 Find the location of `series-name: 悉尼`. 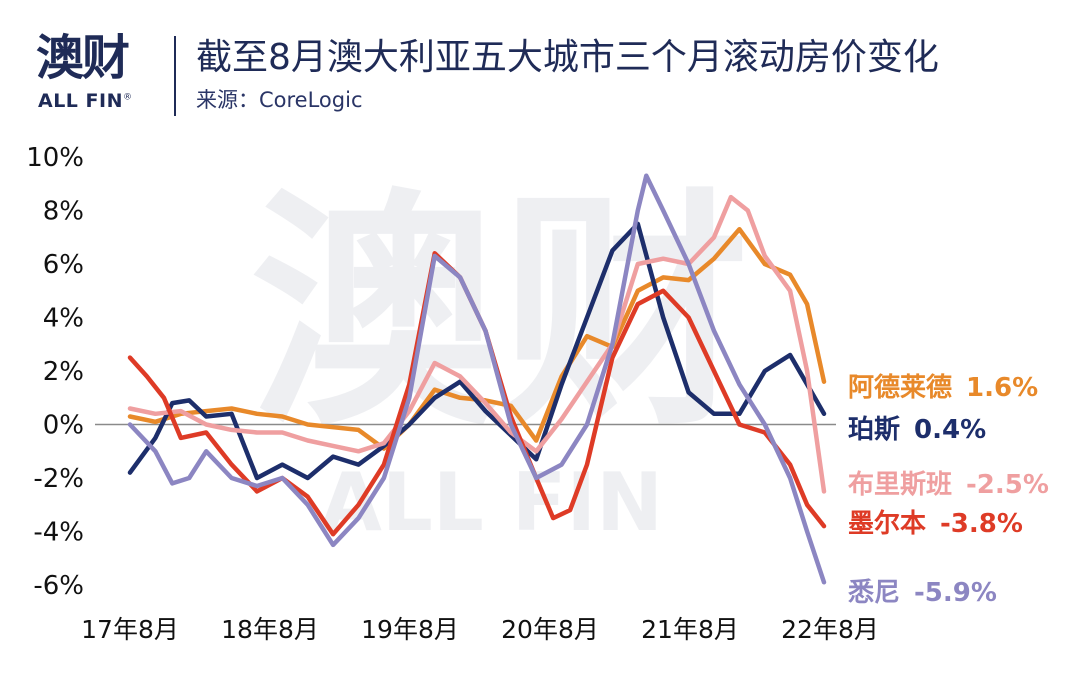

series-name: 悉尼 is located at coordinates (874, 593).